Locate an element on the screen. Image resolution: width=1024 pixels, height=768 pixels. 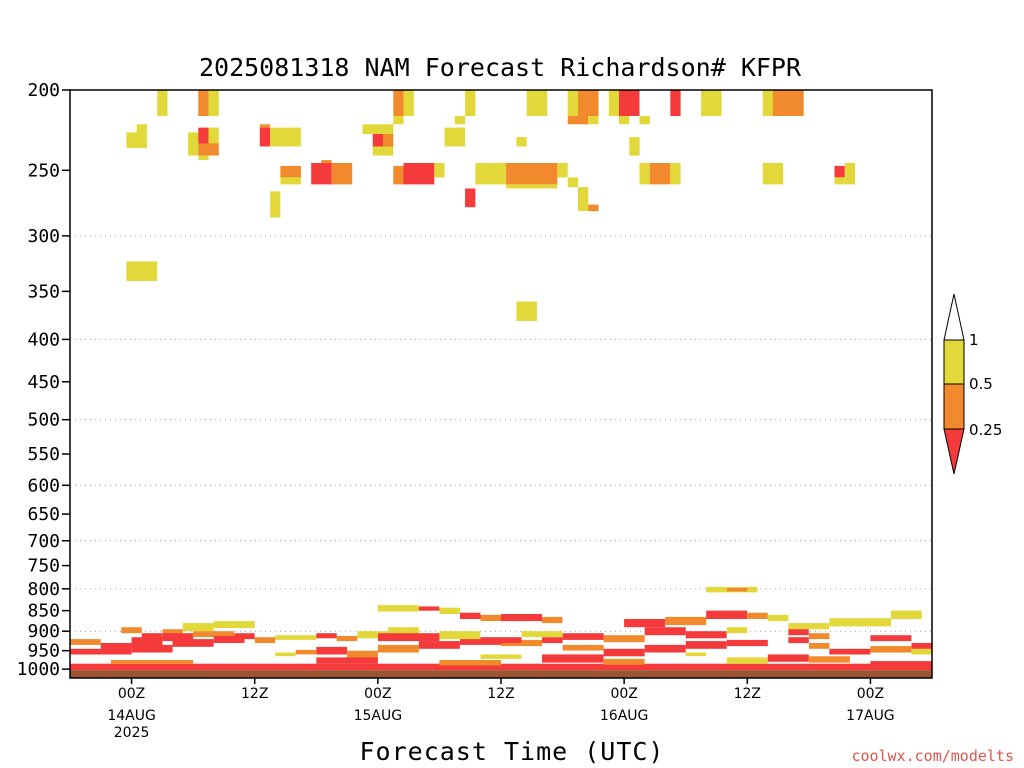
y-tick-label-550: 550 is located at coordinates (43, 454).